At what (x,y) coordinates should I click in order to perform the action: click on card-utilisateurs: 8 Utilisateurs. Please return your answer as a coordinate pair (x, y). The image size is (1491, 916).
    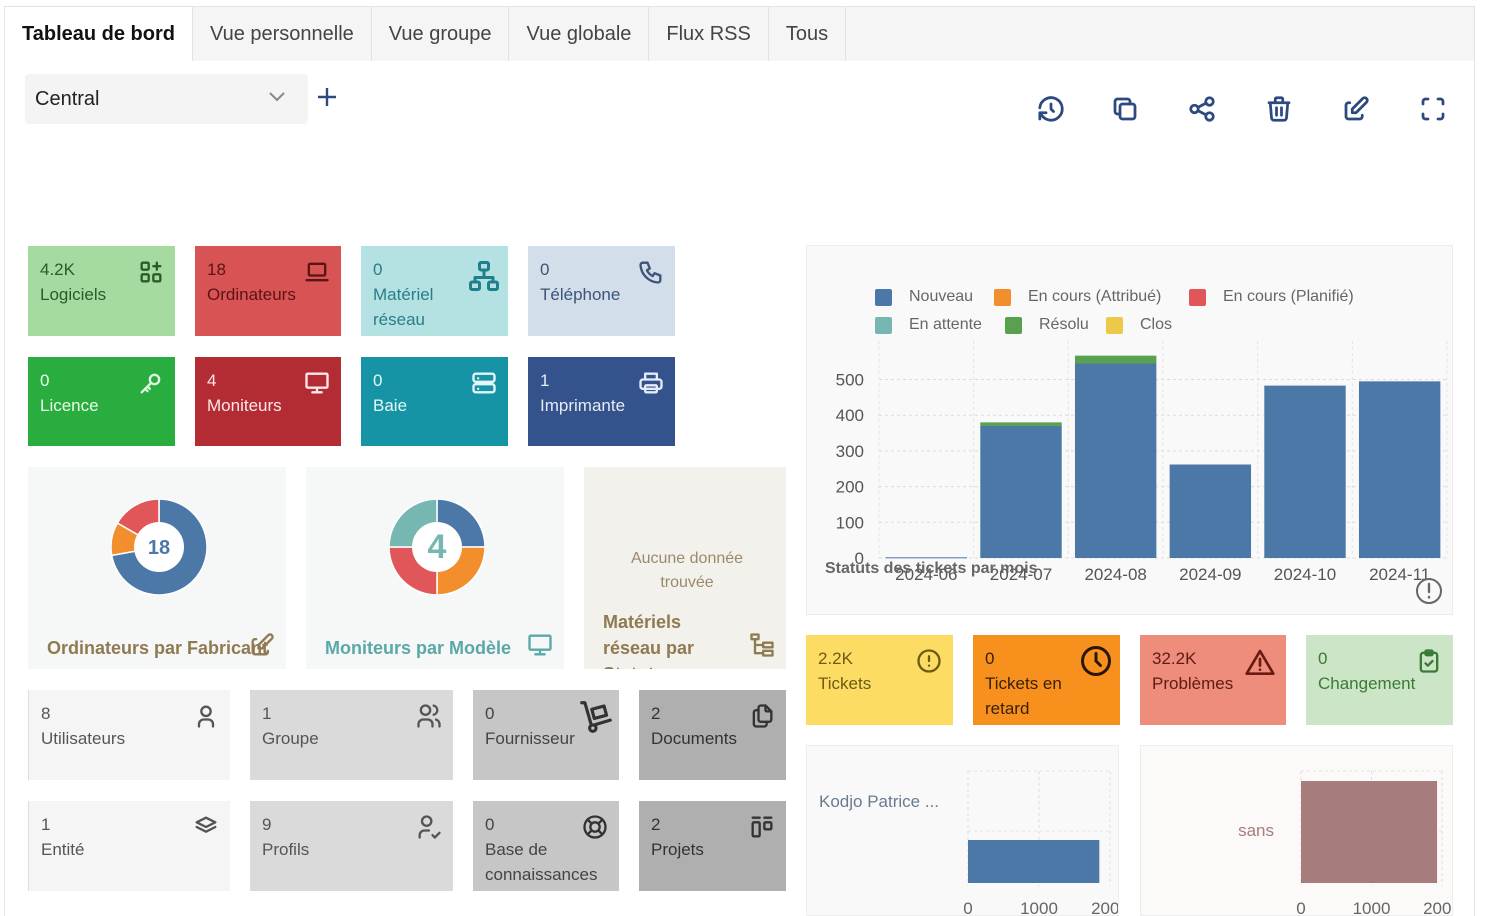
    Looking at the image, I should click on (129, 735).